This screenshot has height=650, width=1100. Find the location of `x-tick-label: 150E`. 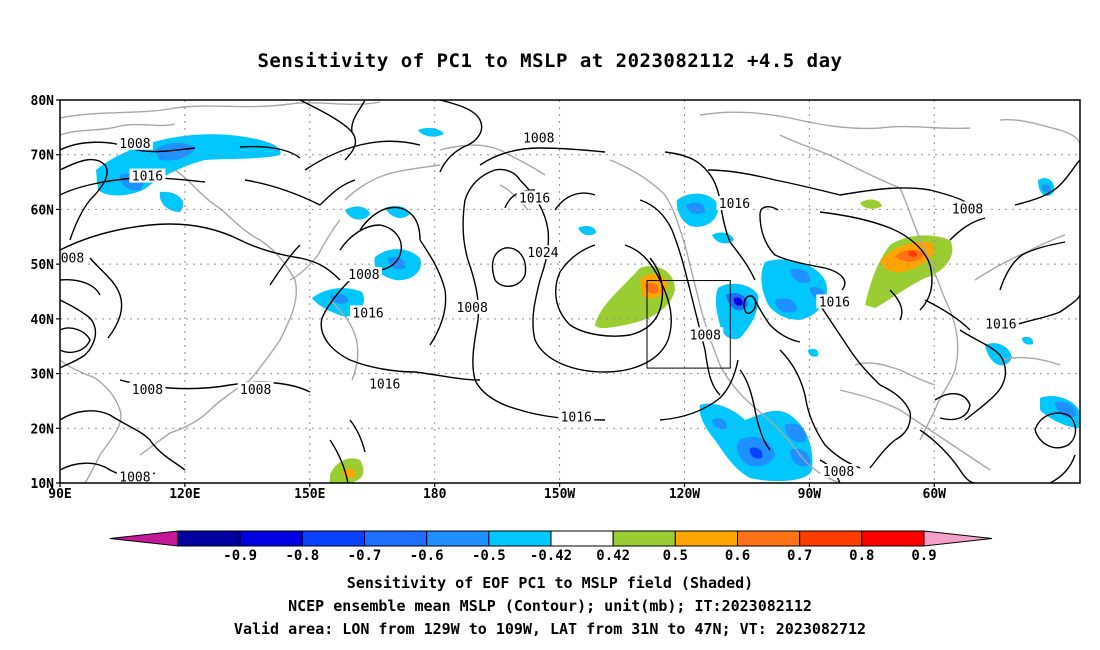

x-tick-label: 150E is located at coordinates (309, 494).